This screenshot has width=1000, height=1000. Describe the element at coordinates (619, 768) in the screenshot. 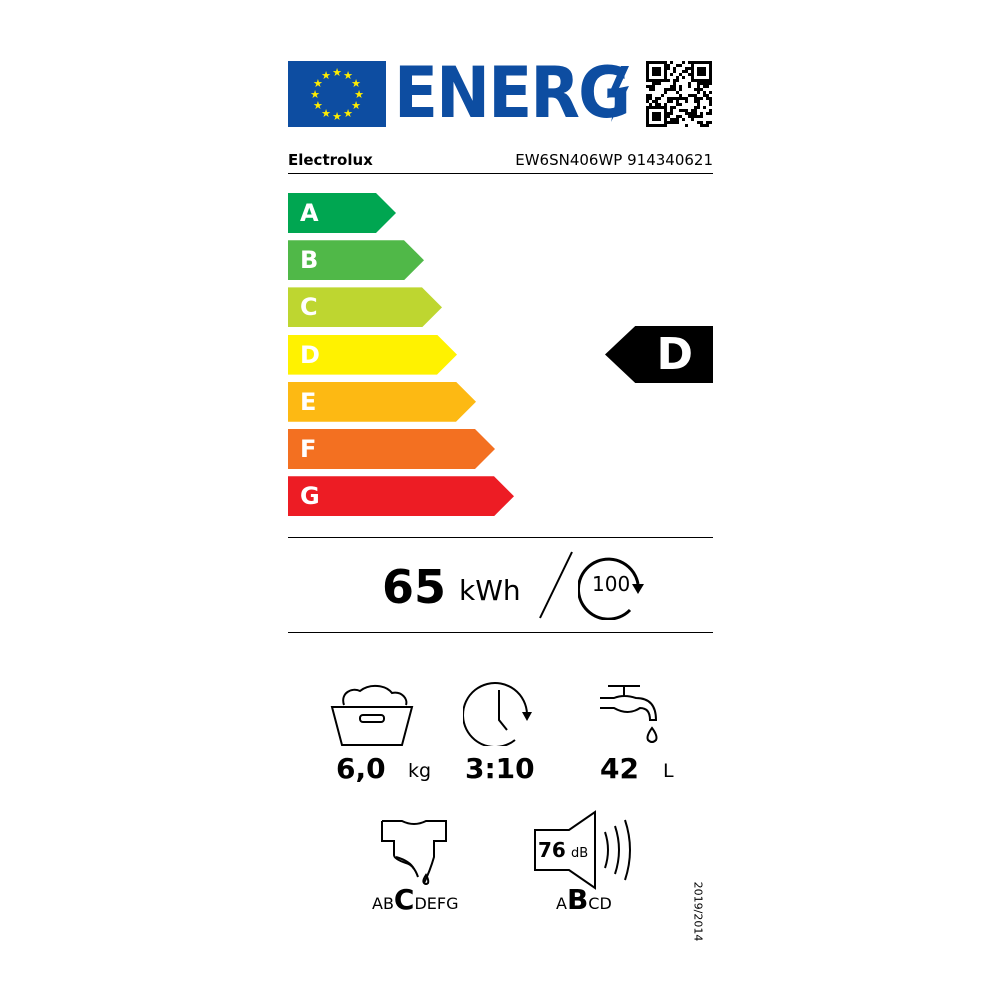

I see `water-value: 42` at that location.